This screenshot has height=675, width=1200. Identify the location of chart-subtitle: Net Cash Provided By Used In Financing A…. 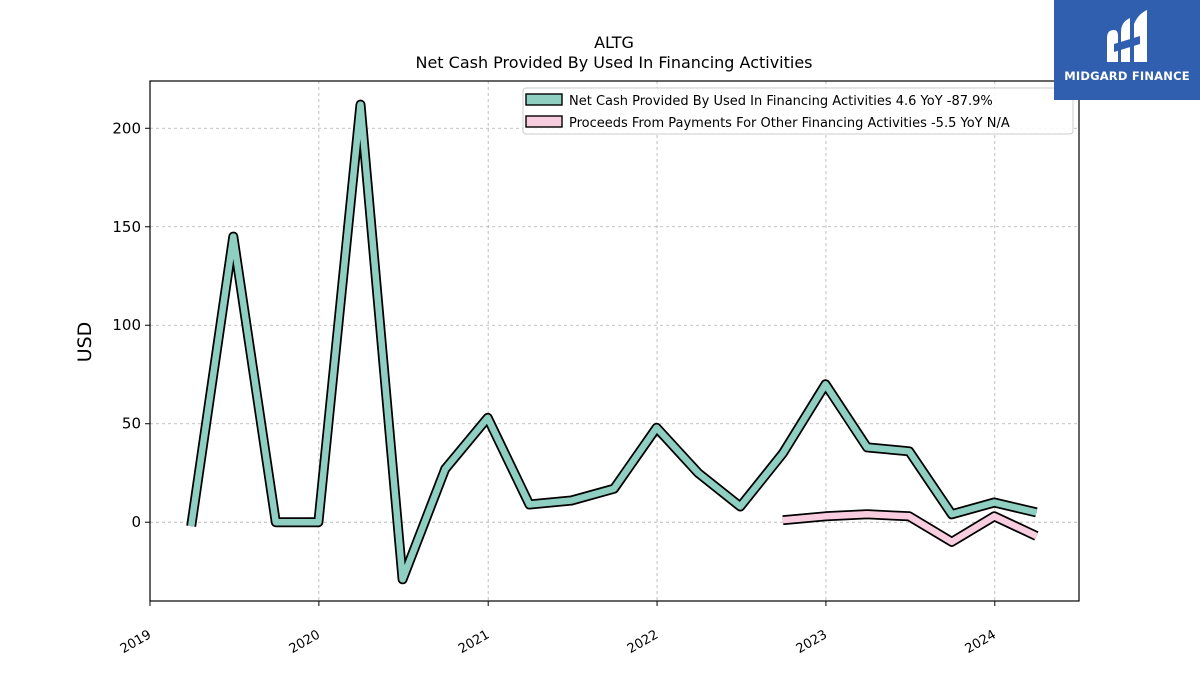
(613, 62).